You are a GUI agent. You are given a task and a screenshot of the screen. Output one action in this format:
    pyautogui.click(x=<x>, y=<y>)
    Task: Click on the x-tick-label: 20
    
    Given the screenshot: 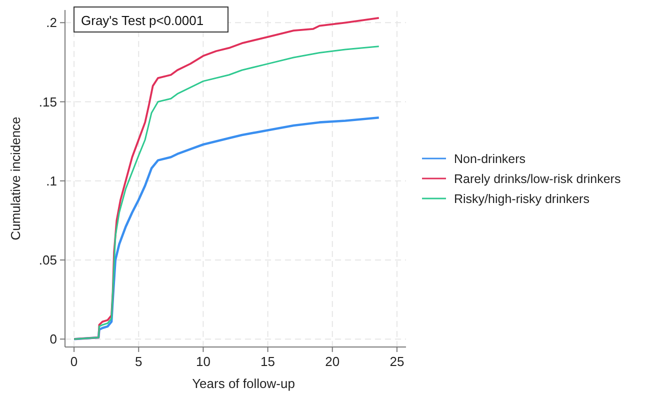 What is the action you would take?
    pyautogui.click(x=332, y=361)
    